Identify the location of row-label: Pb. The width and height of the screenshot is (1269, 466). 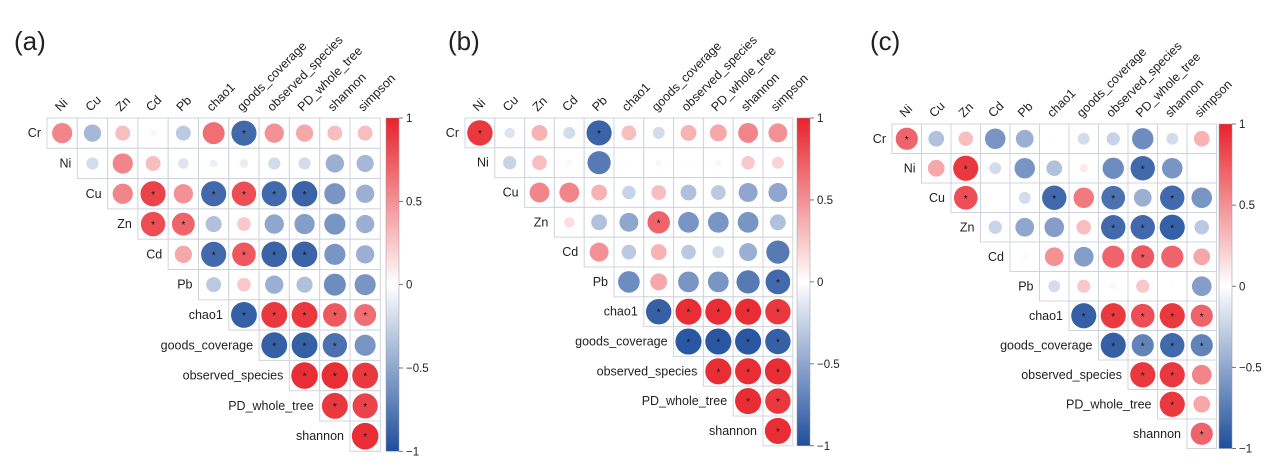
(184, 285).